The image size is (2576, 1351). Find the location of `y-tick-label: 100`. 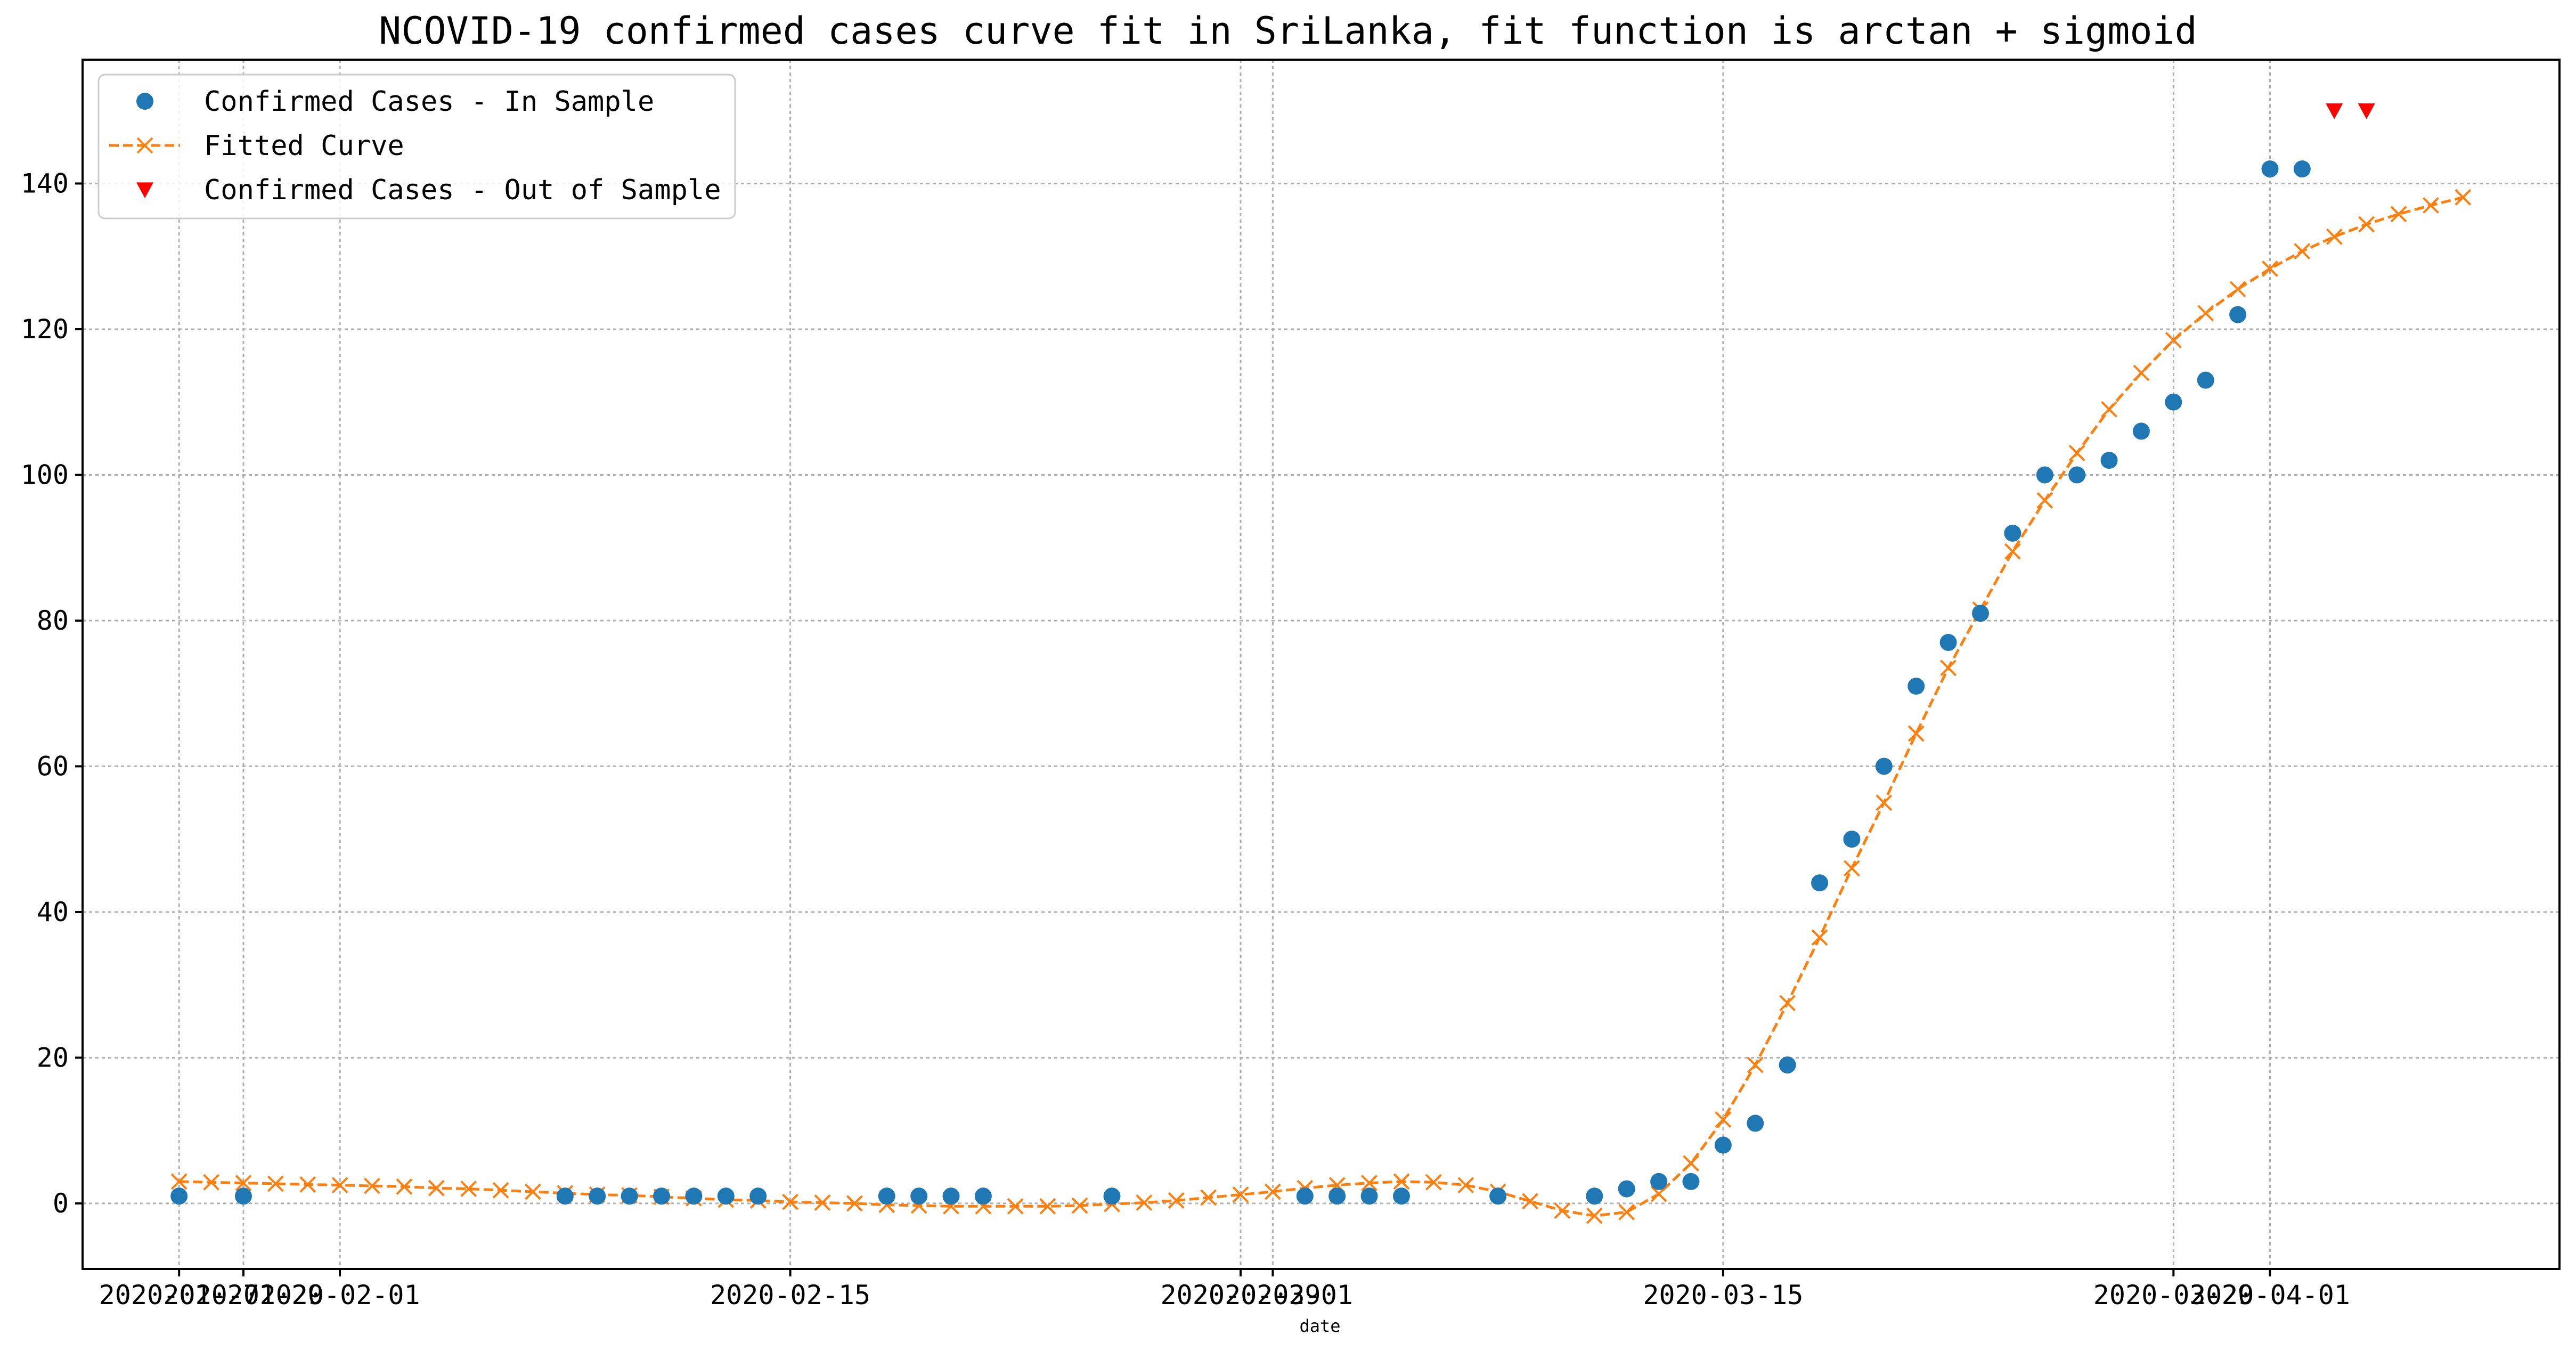

y-tick-label: 100 is located at coordinates (45, 474).